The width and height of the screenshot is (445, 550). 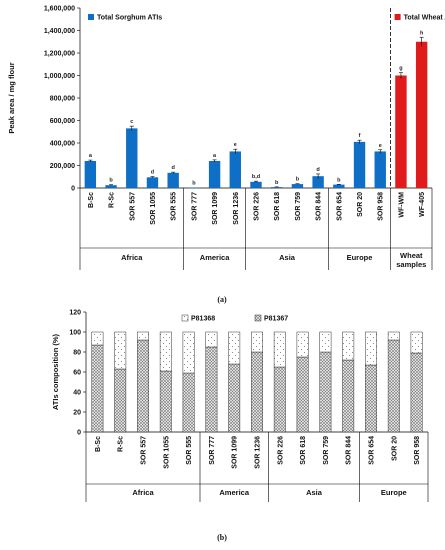 What do you see at coordinates (59, 9) in the screenshot?
I see `y-tick-label: 1,600,000` at bounding box center [59, 9].